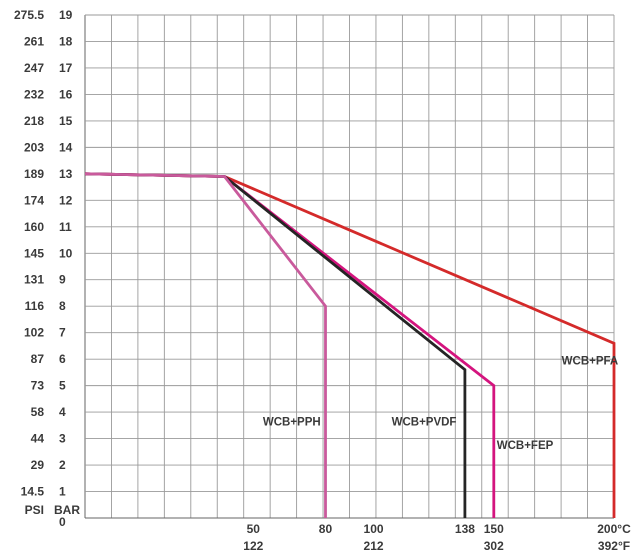  I want to click on x-tick-celsius: 150, so click(494, 529).